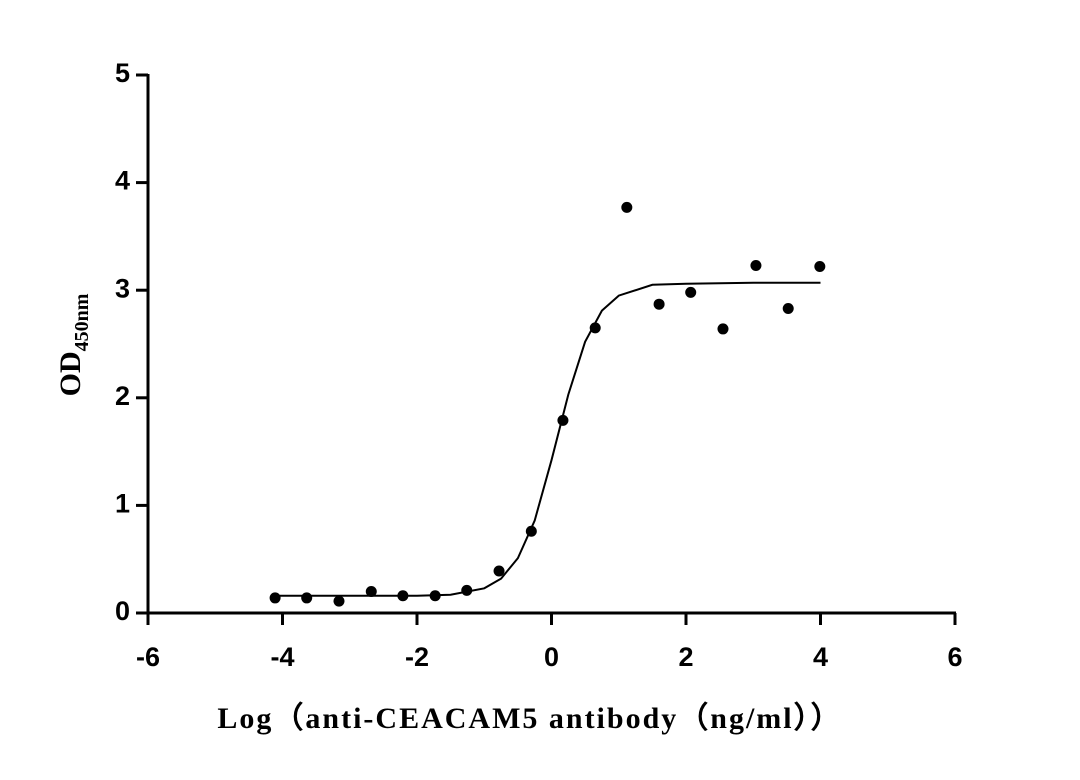 The height and width of the screenshot is (780, 1080). Describe the element at coordinates (82, 322) in the screenshot. I see `y-axis-title-sub: 450nm` at that location.